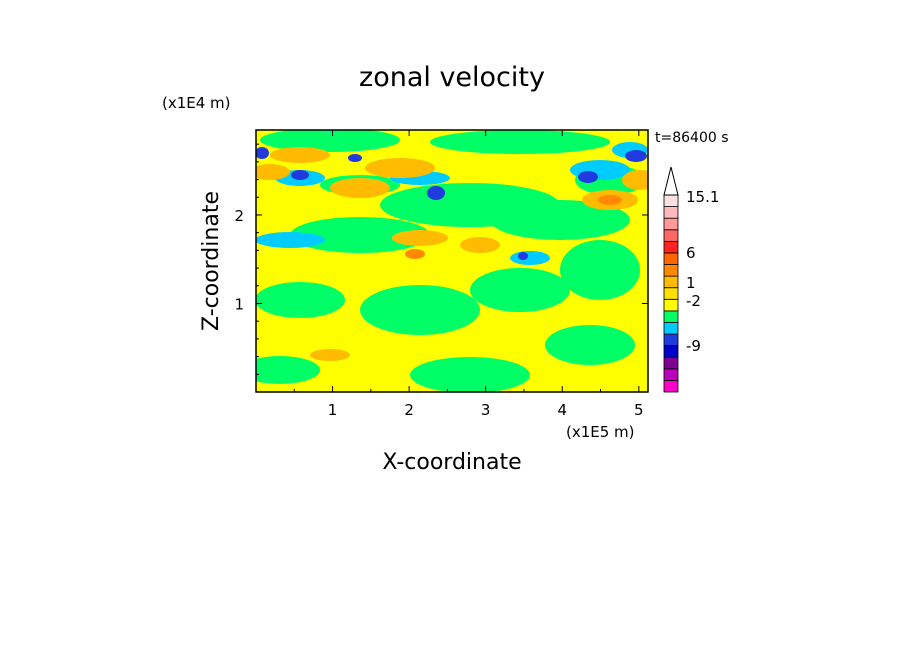 This screenshot has width=904, height=654. What do you see at coordinates (691, 283) in the screenshot?
I see `colorbar-tick-label: 1` at bounding box center [691, 283].